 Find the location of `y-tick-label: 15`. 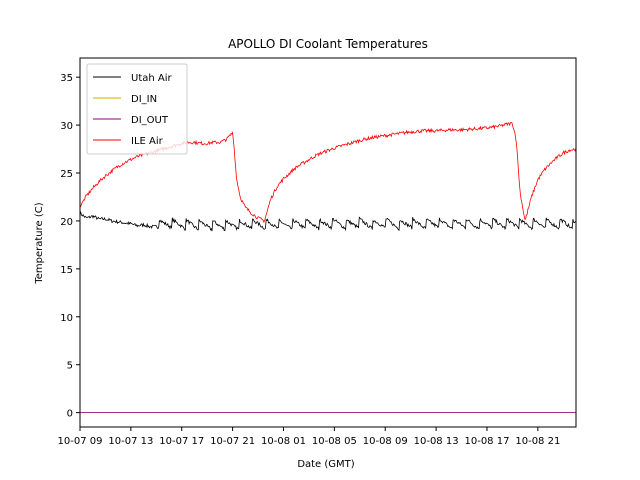

y-tick-label: 15 is located at coordinates (66, 270).